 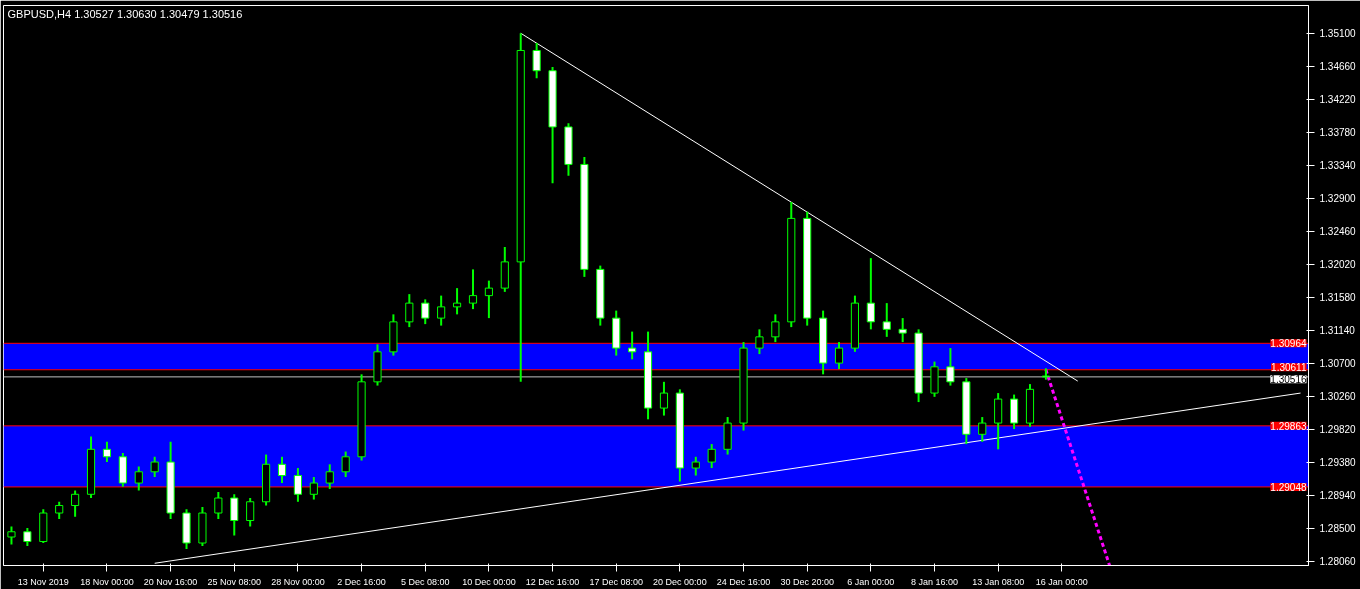 I want to click on ref-line-label: 1.29048, so click(x=1288, y=487).